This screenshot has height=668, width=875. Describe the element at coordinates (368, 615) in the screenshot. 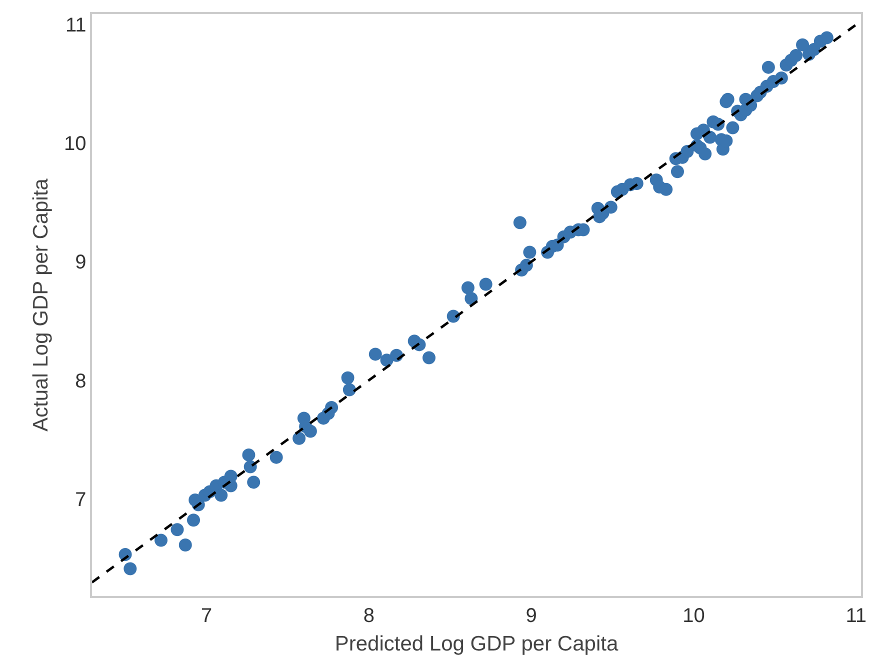

I see `x-tick-label: 8` at that location.